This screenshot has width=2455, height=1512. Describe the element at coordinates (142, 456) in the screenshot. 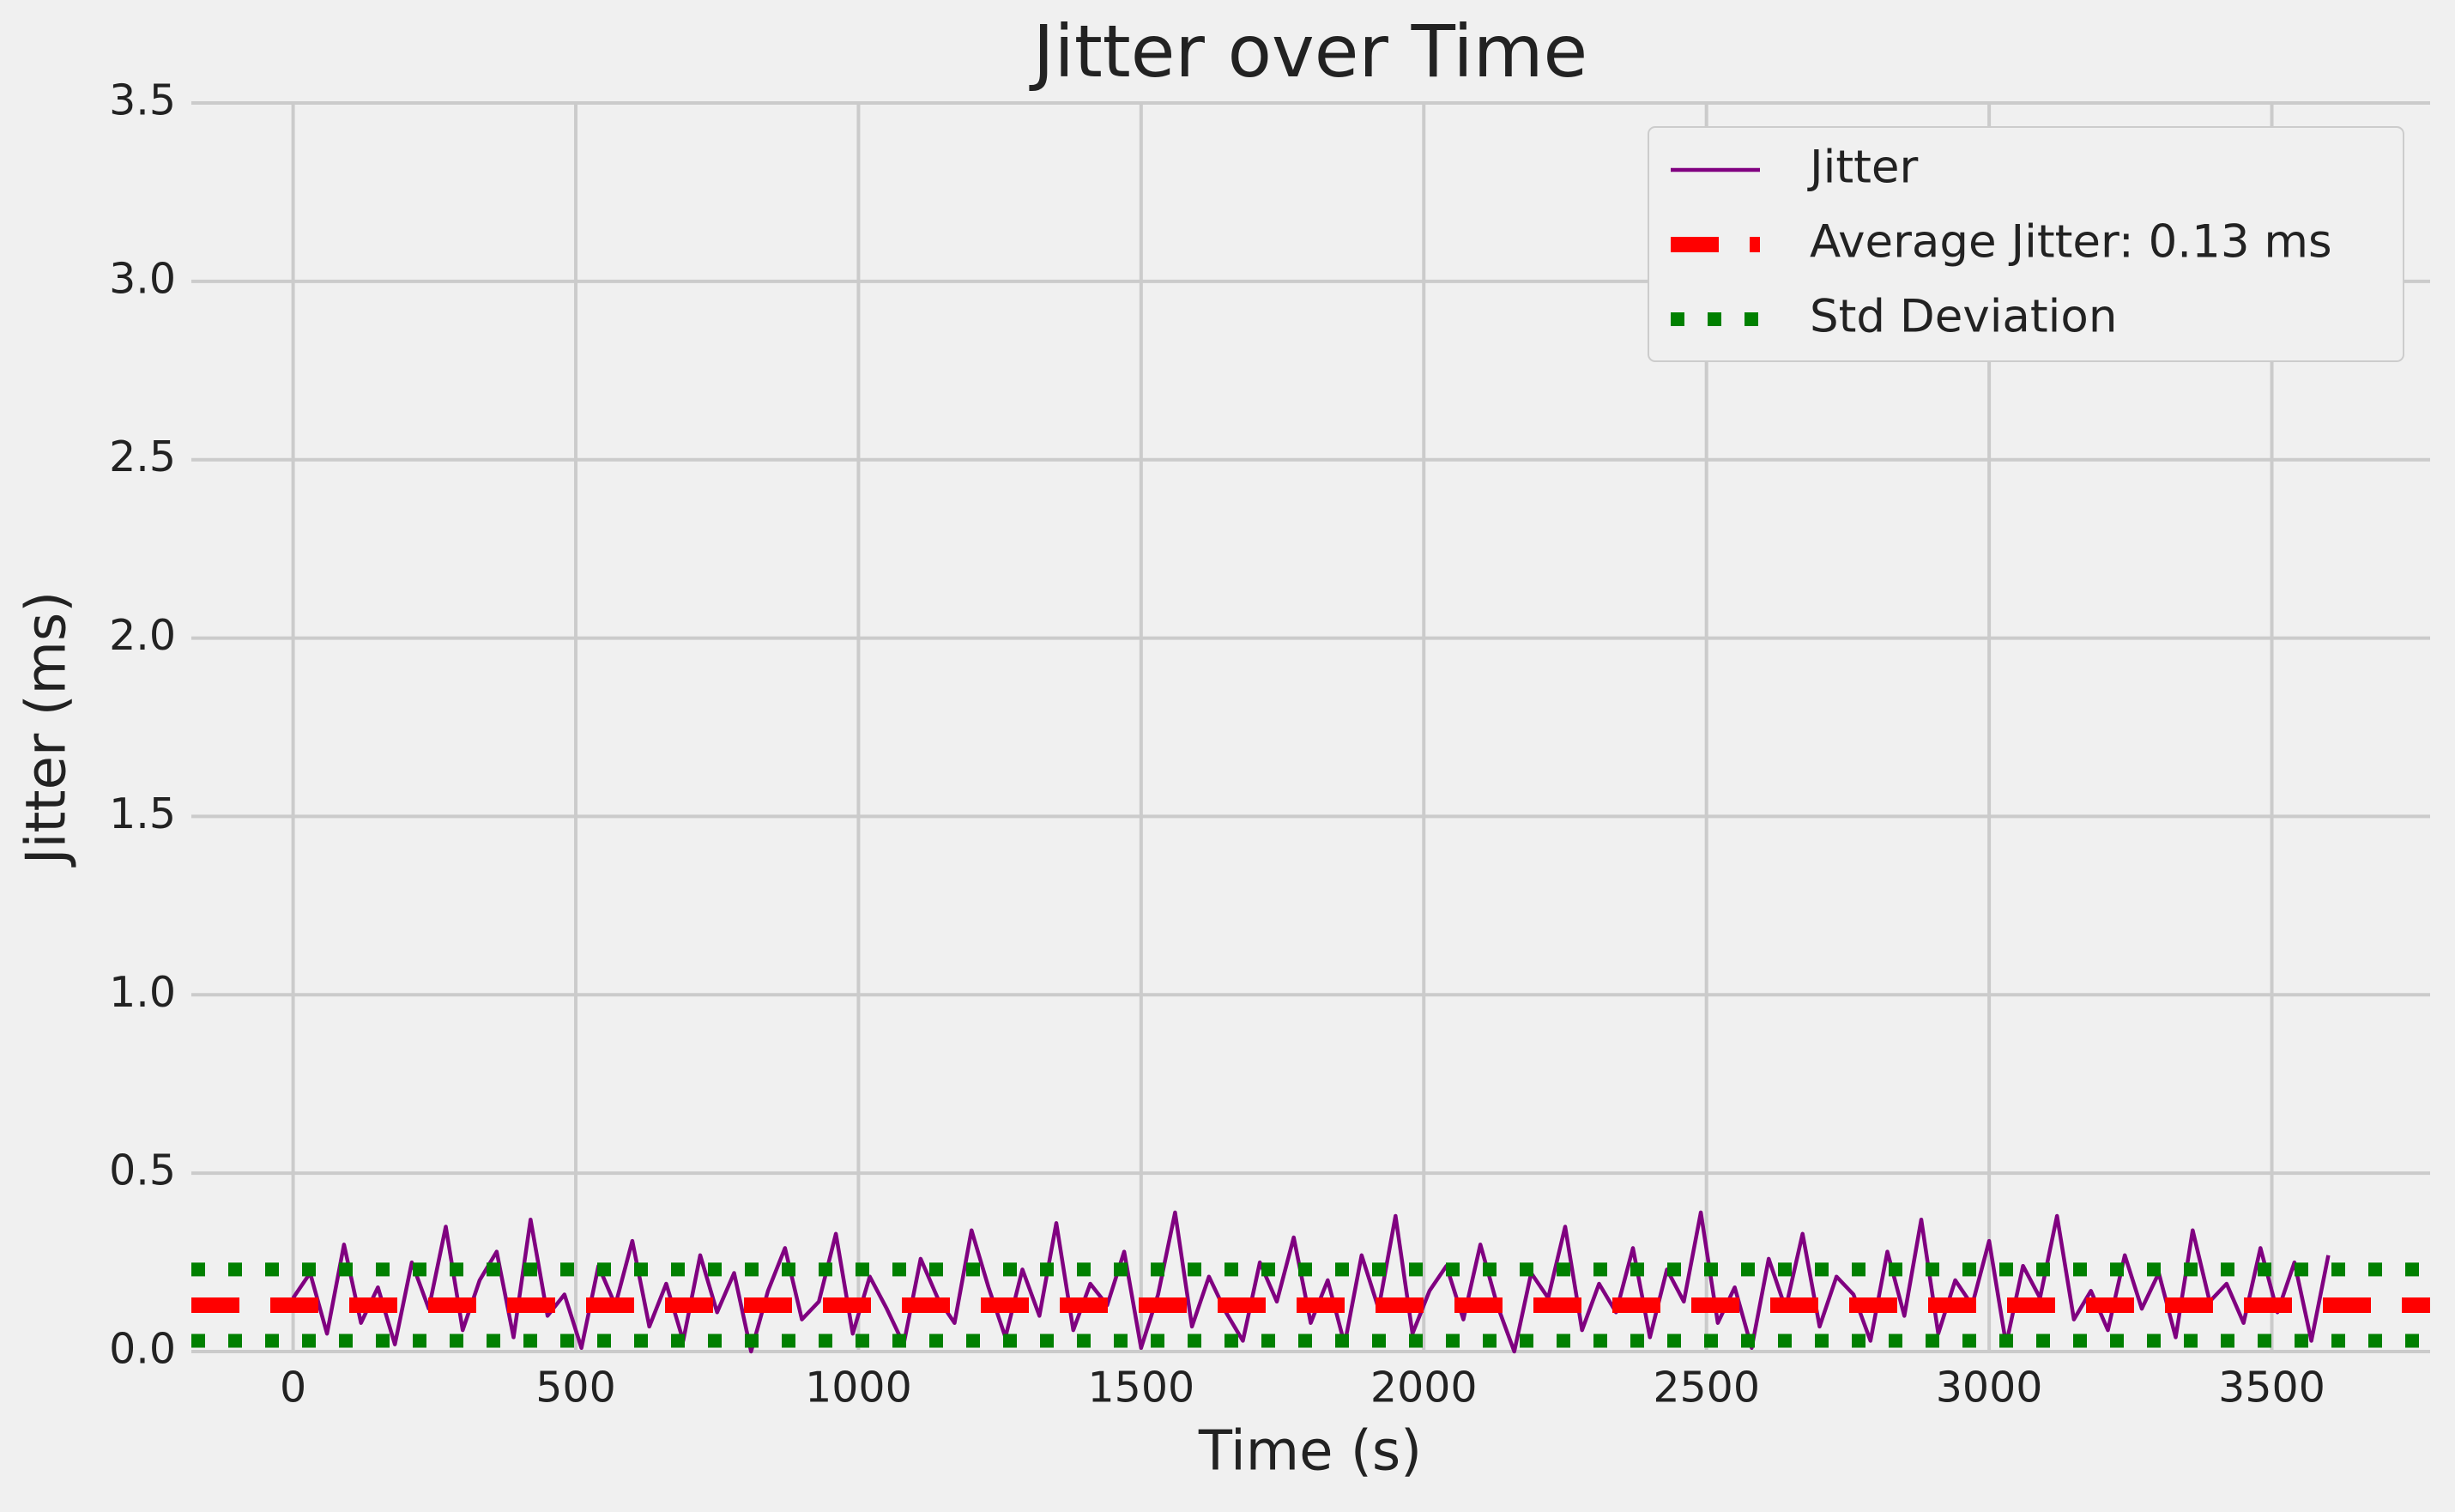

I see `y-tick-label: 2.5` at that location.